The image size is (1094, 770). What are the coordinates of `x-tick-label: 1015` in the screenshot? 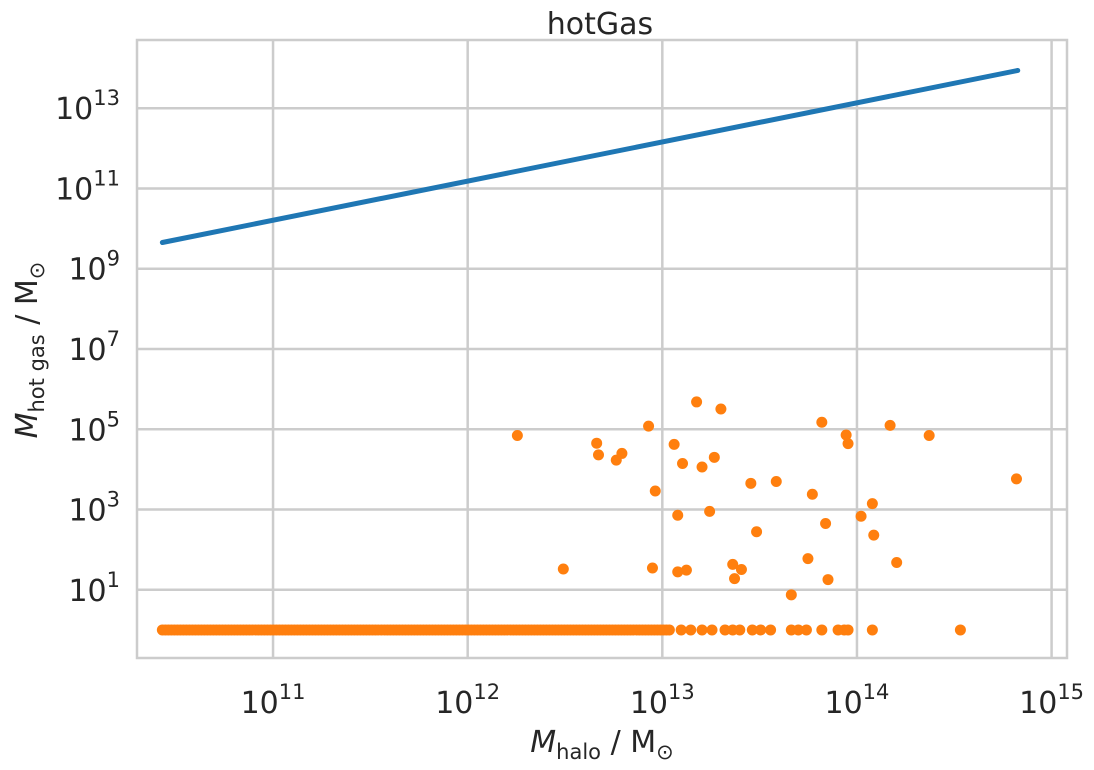 It's located at (1051, 700).